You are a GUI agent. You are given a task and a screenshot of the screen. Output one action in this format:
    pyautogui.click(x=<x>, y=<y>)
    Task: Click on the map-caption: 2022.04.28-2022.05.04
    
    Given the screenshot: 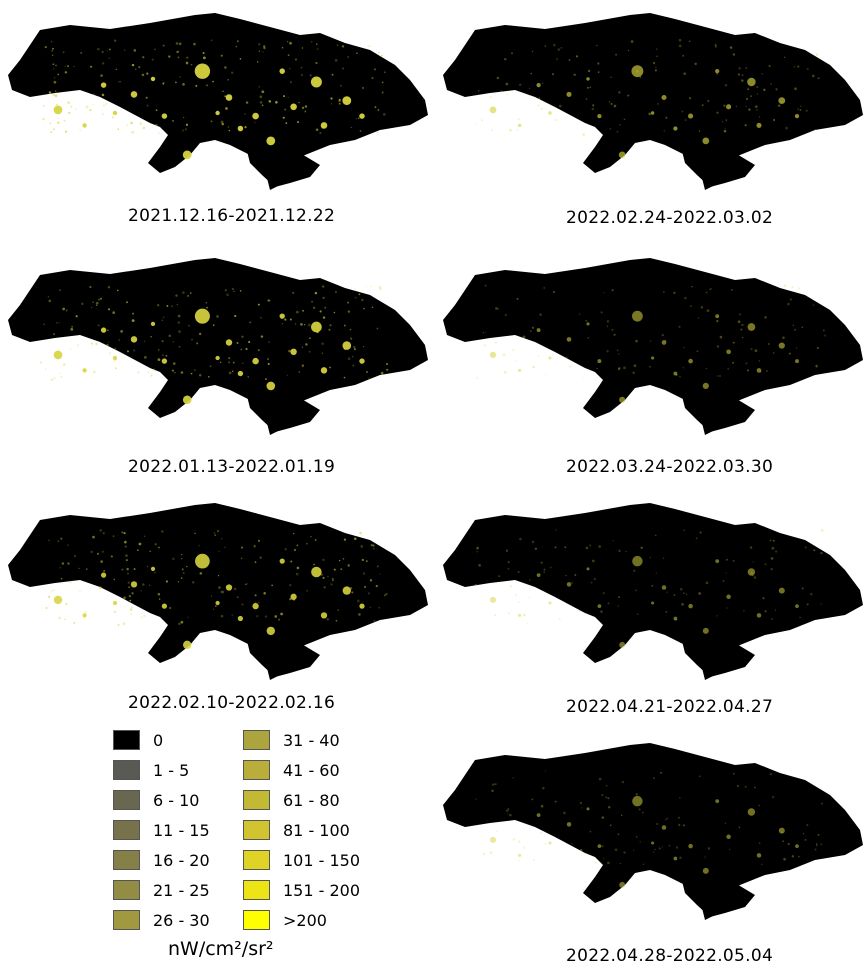 What is the action you would take?
    pyautogui.click(x=670, y=956)
    